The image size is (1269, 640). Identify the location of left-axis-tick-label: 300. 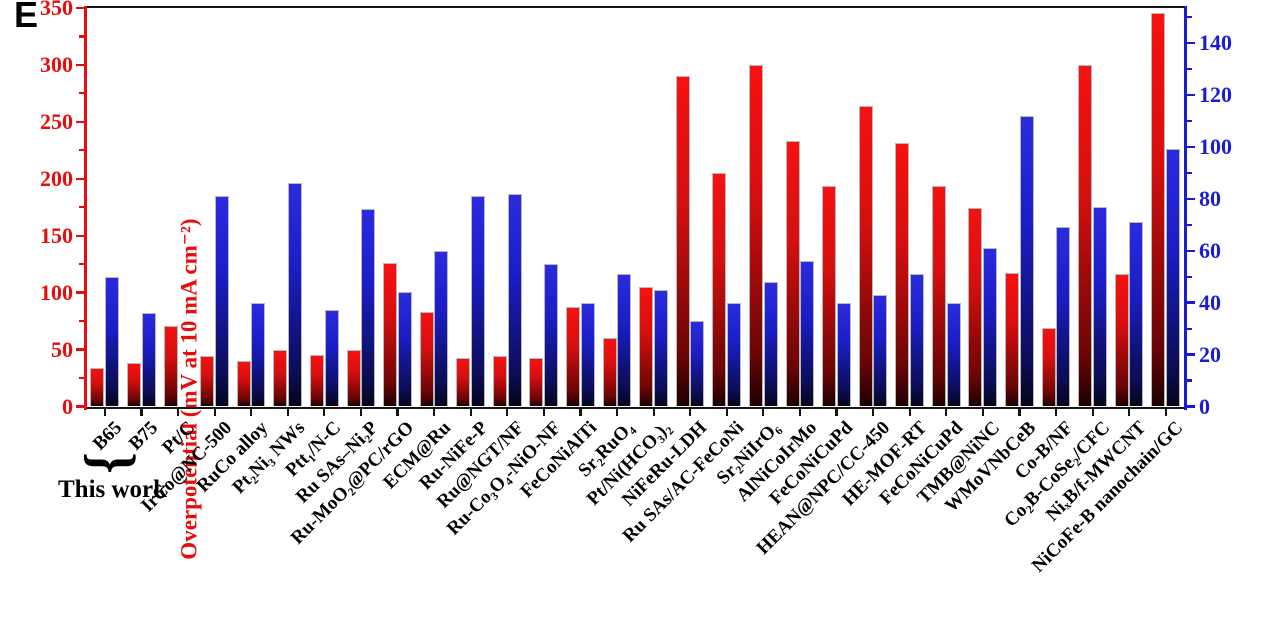
(56, 64).